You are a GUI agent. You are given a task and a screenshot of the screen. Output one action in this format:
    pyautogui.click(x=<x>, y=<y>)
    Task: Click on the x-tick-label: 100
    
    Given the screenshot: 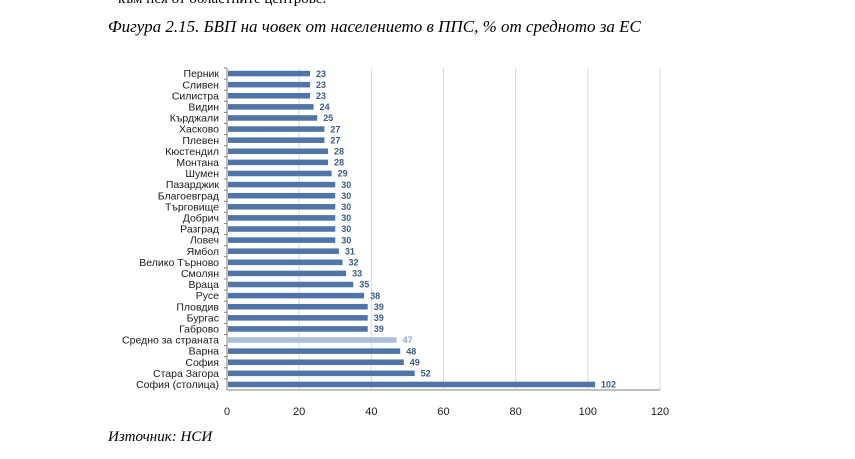 What is the action you would take?
    pyautogui.click(x=588, y=412)
    